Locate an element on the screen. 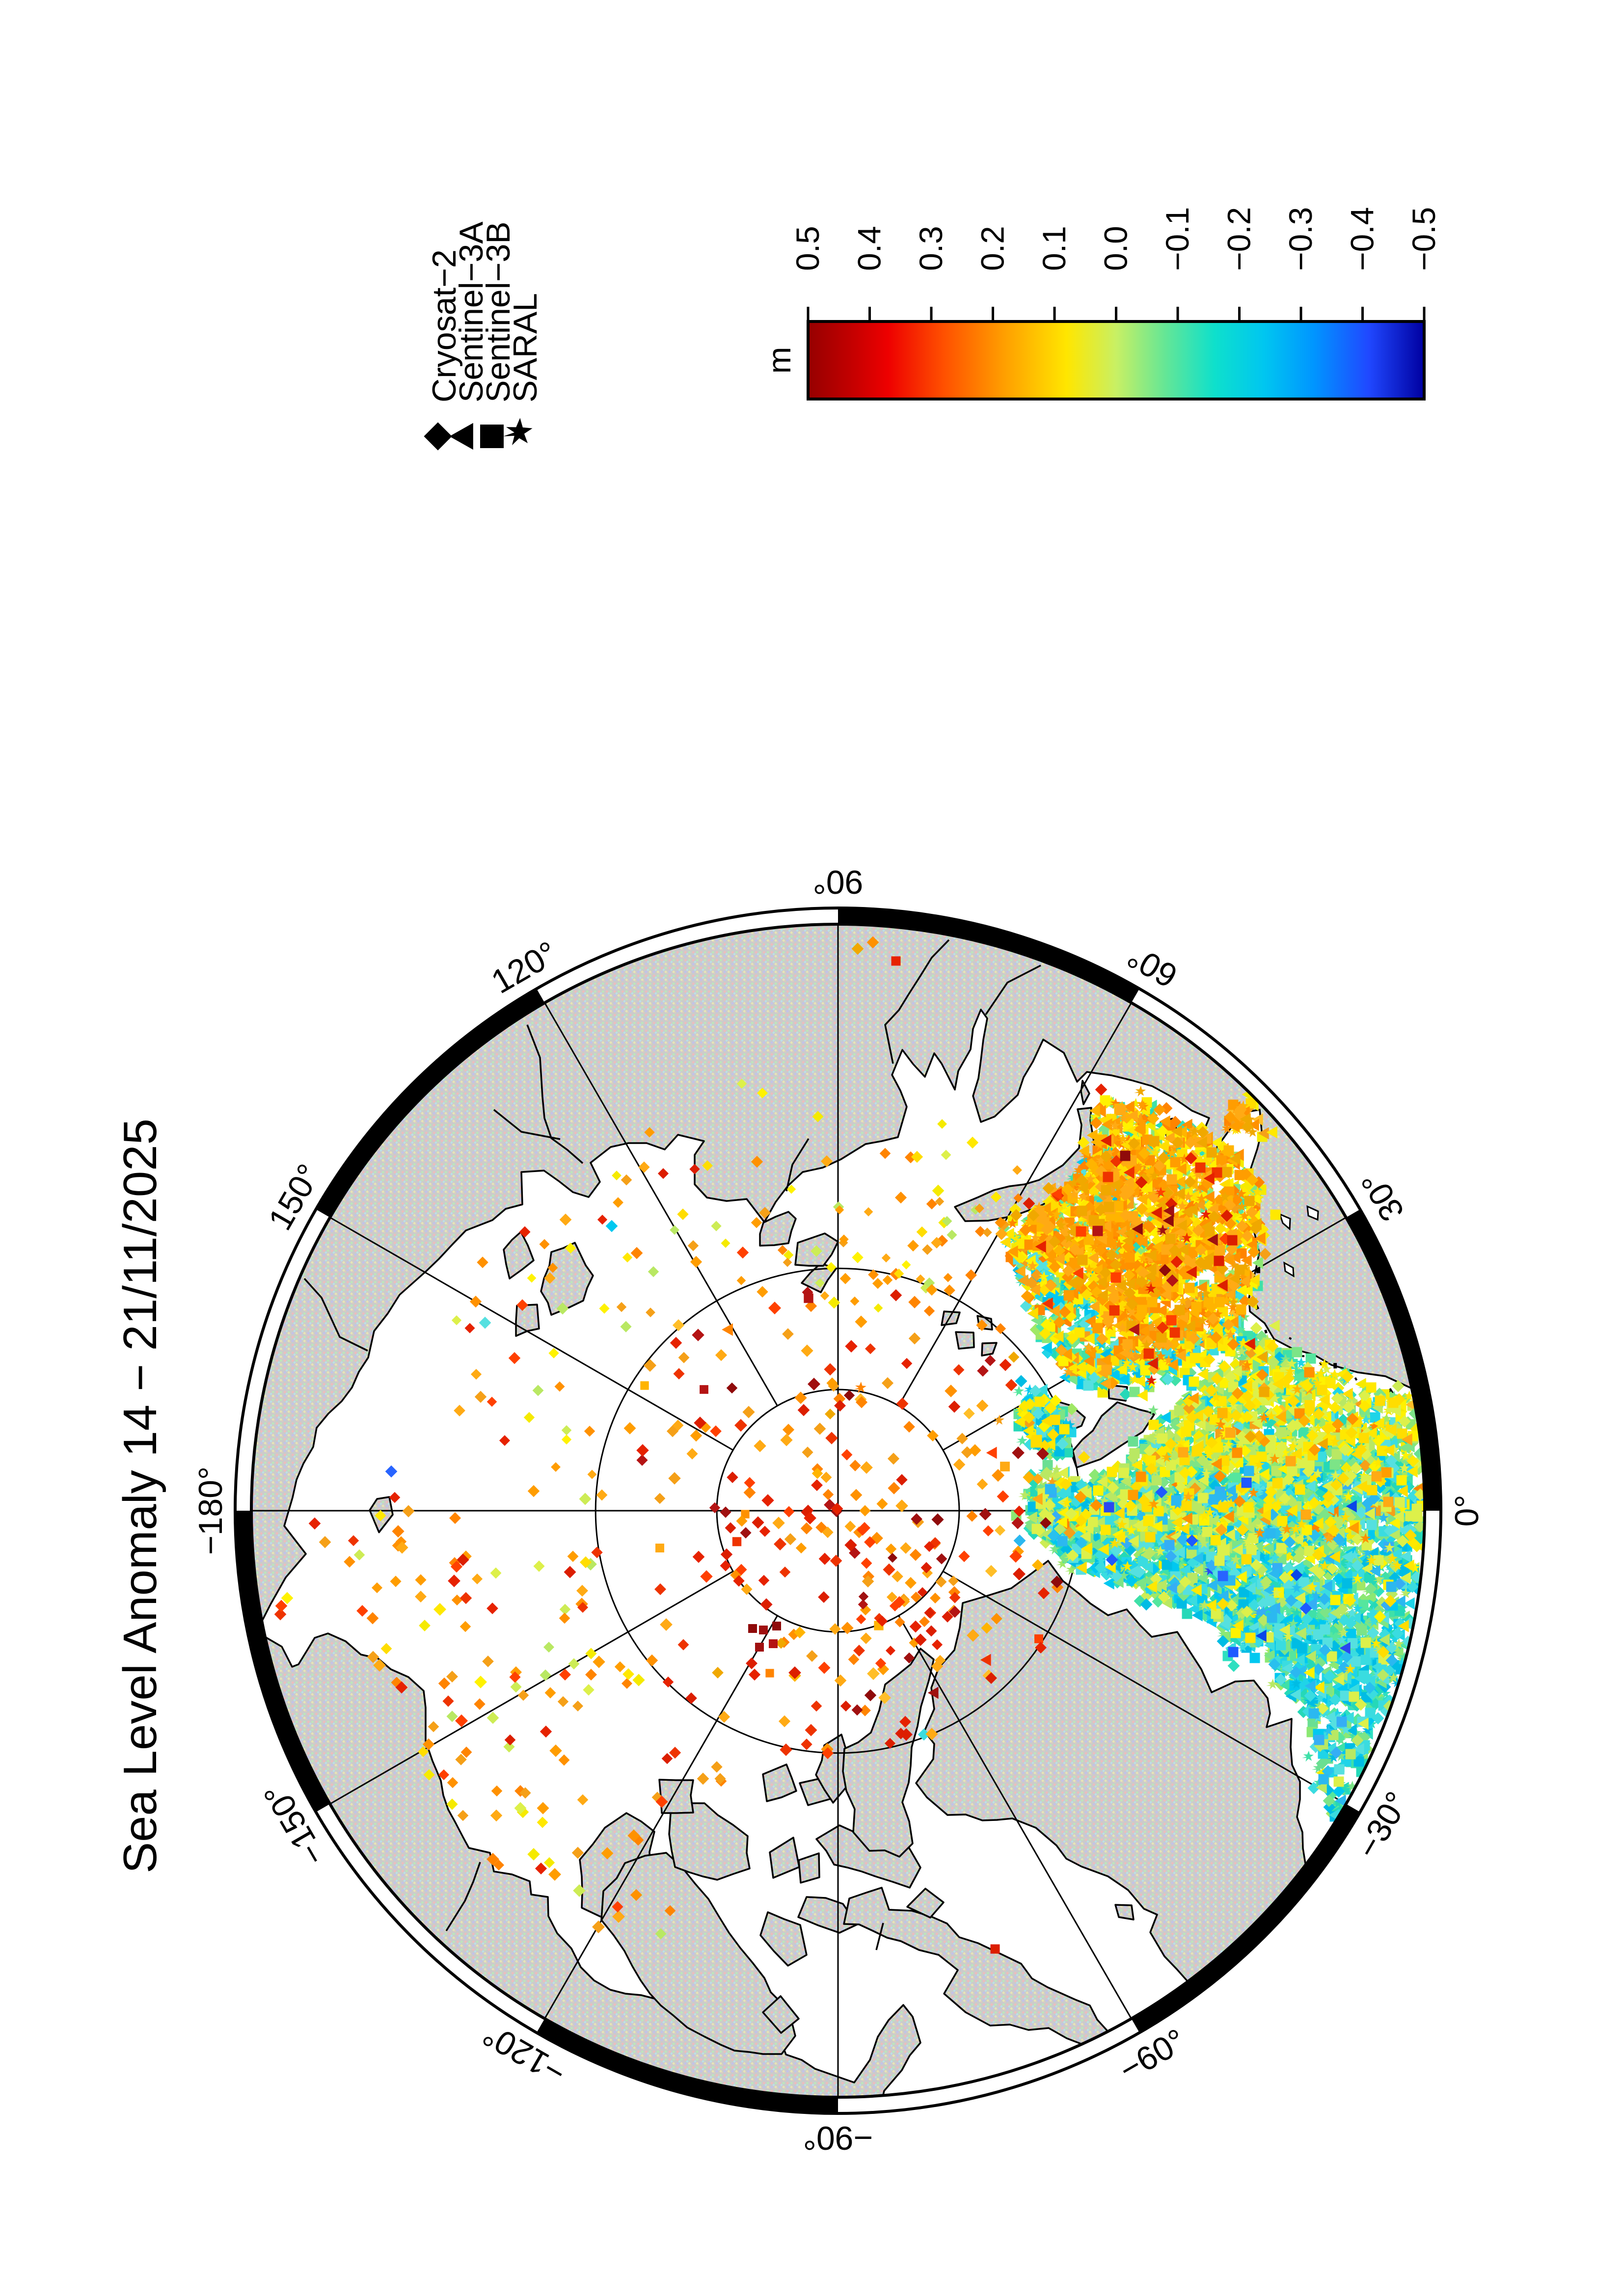 Image resolution: width=1623 pixels, height=2296 pixels. svg-text: SARAL is located at coordinates (526, 347).